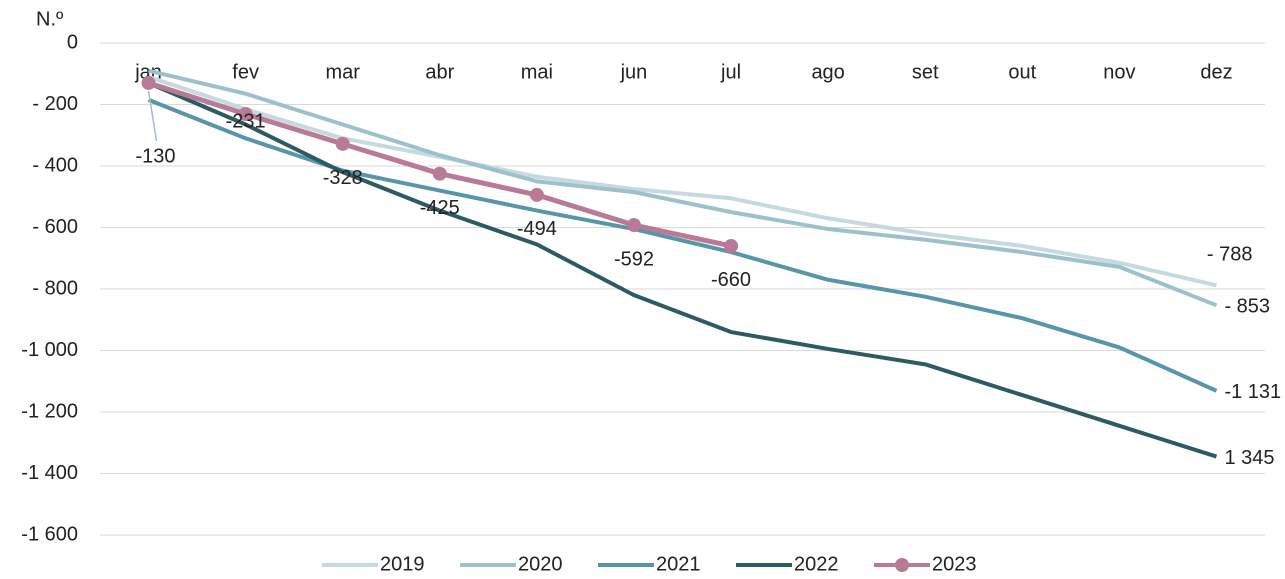 The image size is (1285, 579). Describe the element at coordinates (954, 563) in the screenshot. I see `legend-label: 2023` at that location.